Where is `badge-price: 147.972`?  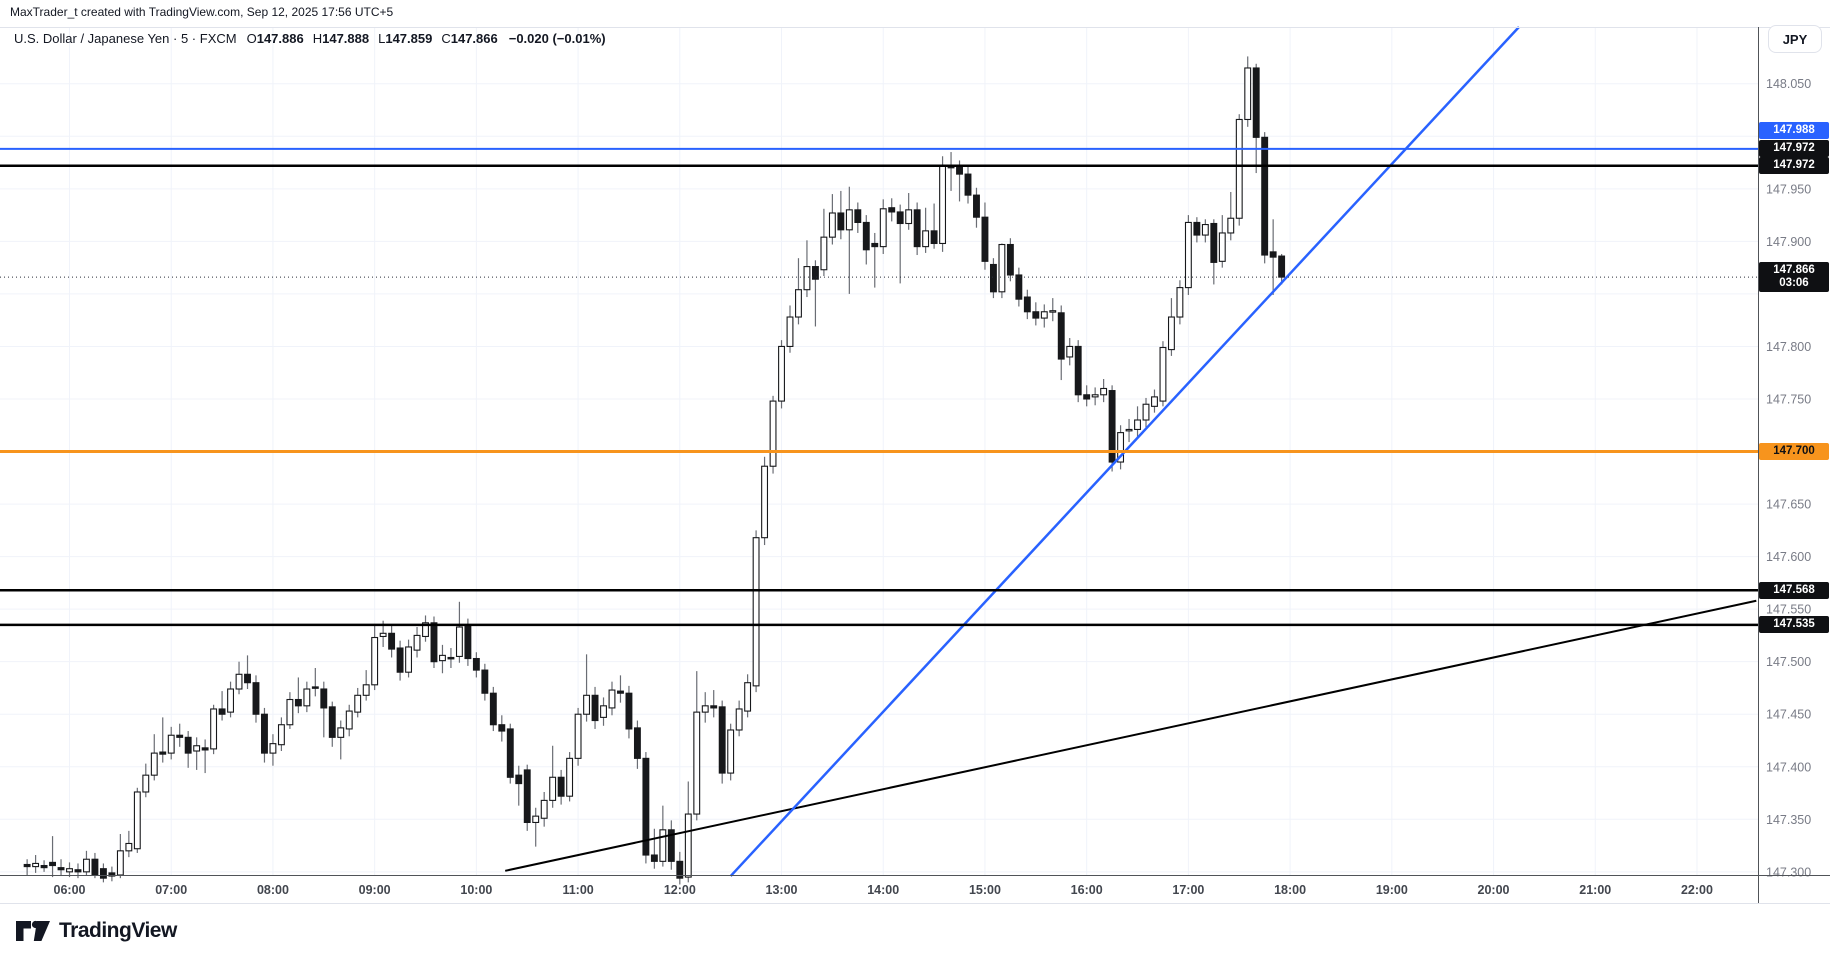
badge-price: 147.972 is located at coordinates (1794, 165).